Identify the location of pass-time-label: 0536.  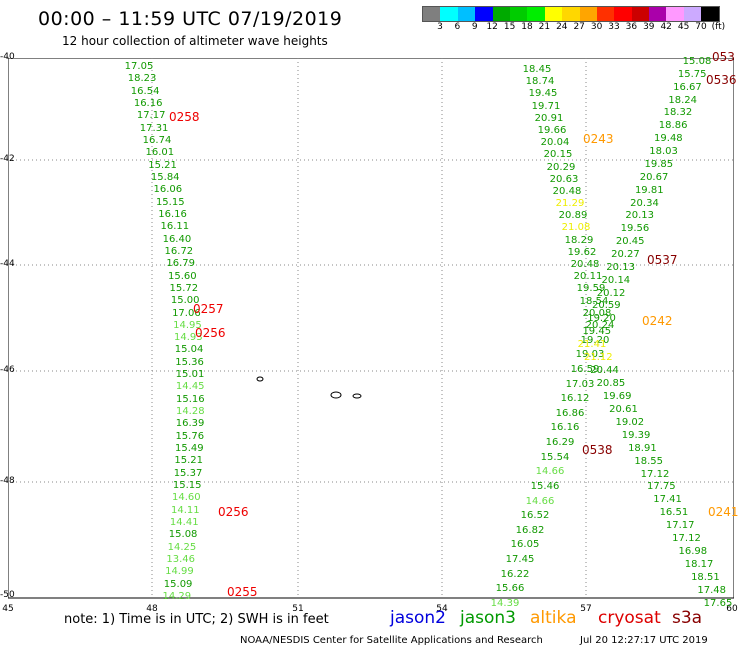
(721, 80).